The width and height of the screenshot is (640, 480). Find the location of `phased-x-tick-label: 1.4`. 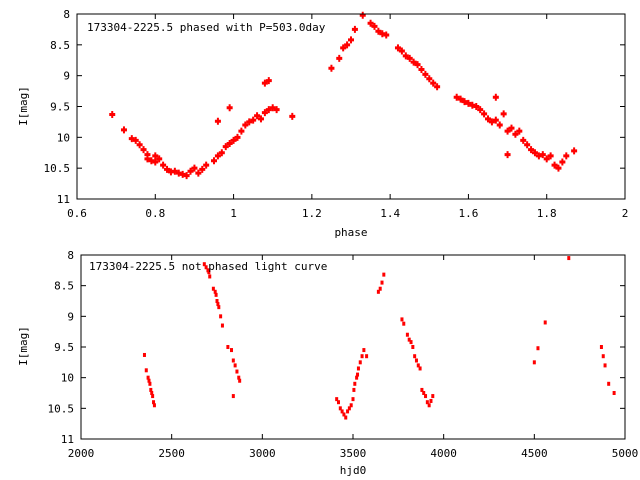

phased-x-tick-label: 1.4 is located at coordinates (390, 213).